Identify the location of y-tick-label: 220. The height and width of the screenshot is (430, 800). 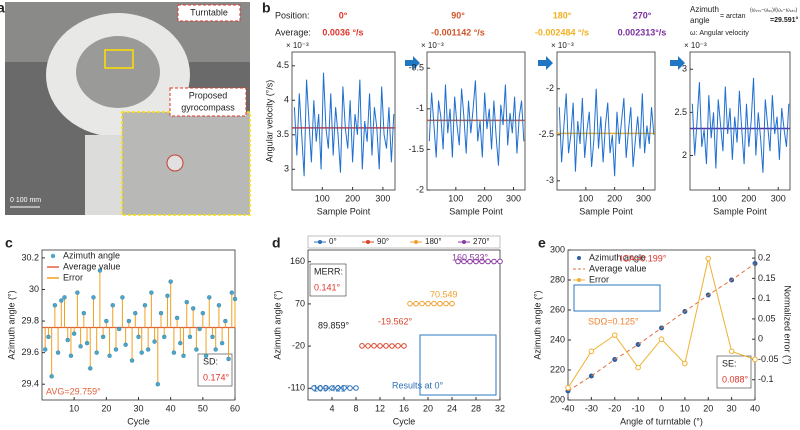
(557, 369).